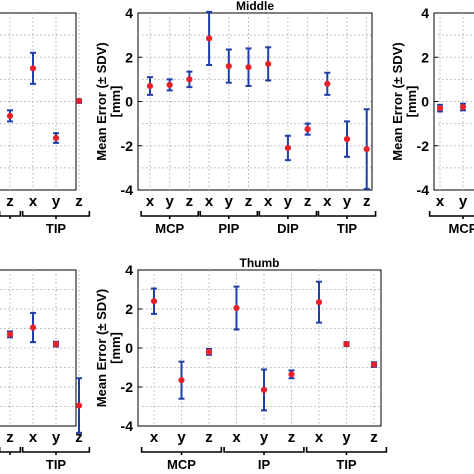 The image size is (474, 474). I want to click on group-label: IP, so click(264, 464).